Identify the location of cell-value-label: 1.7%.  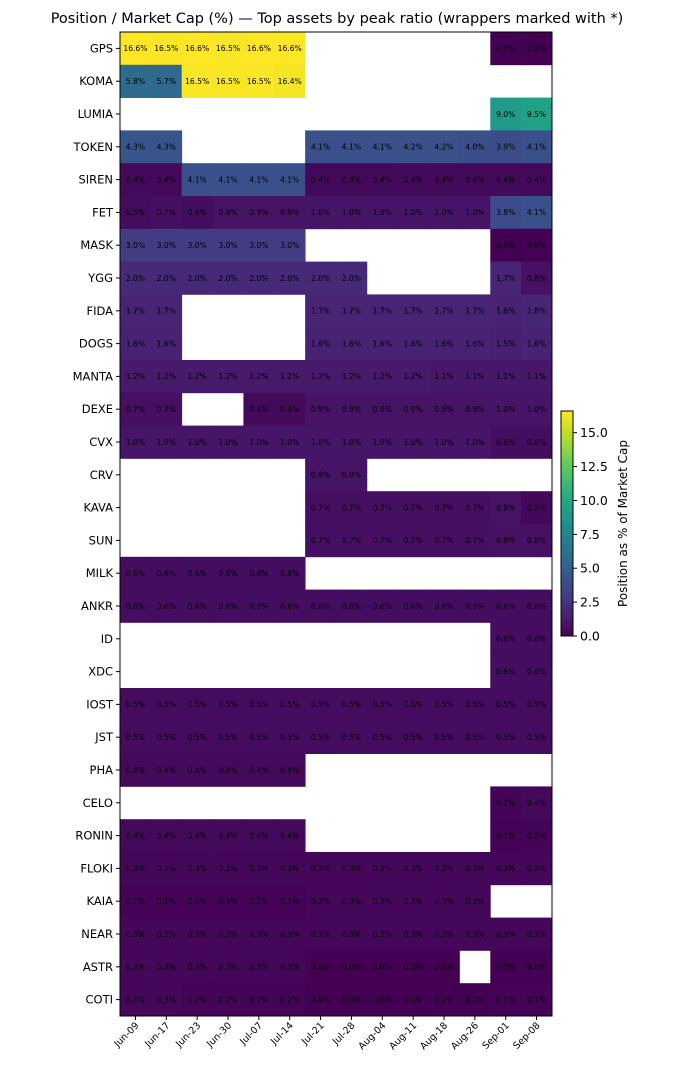
(166, 311).